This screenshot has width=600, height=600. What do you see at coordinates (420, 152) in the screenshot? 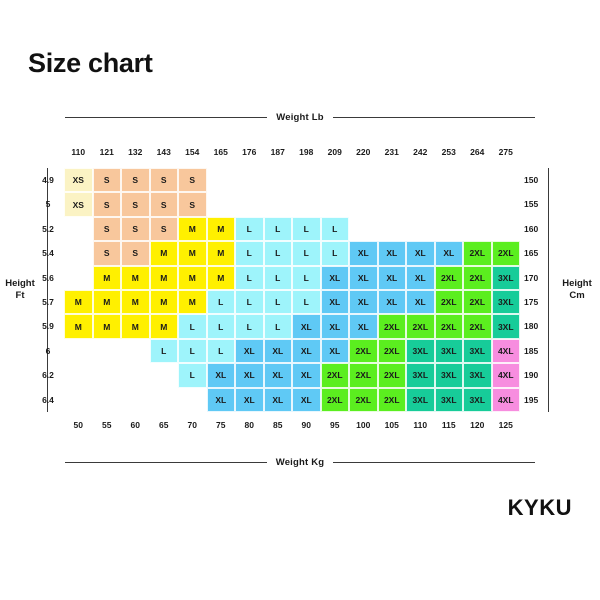
I see `weight-lb-tick: 242` at bounding box center [420, 152].